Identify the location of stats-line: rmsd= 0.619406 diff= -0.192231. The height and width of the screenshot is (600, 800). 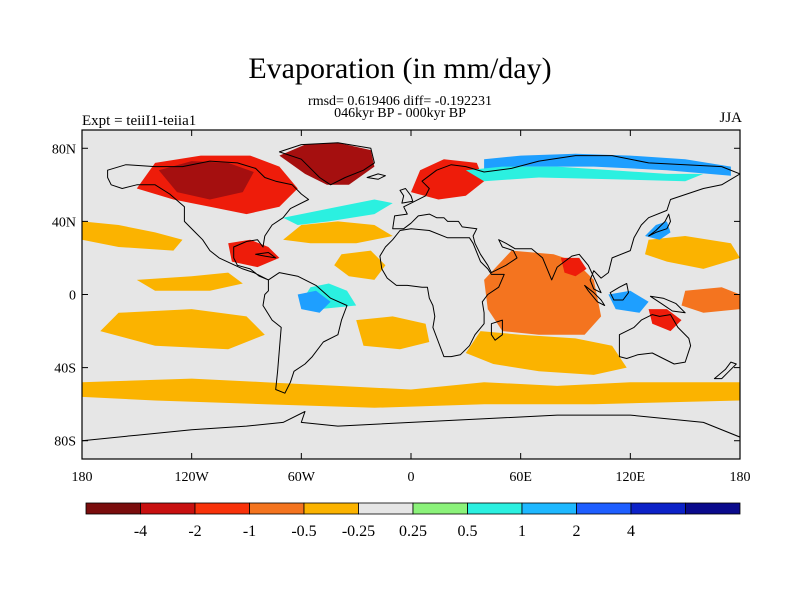
(400, 101).